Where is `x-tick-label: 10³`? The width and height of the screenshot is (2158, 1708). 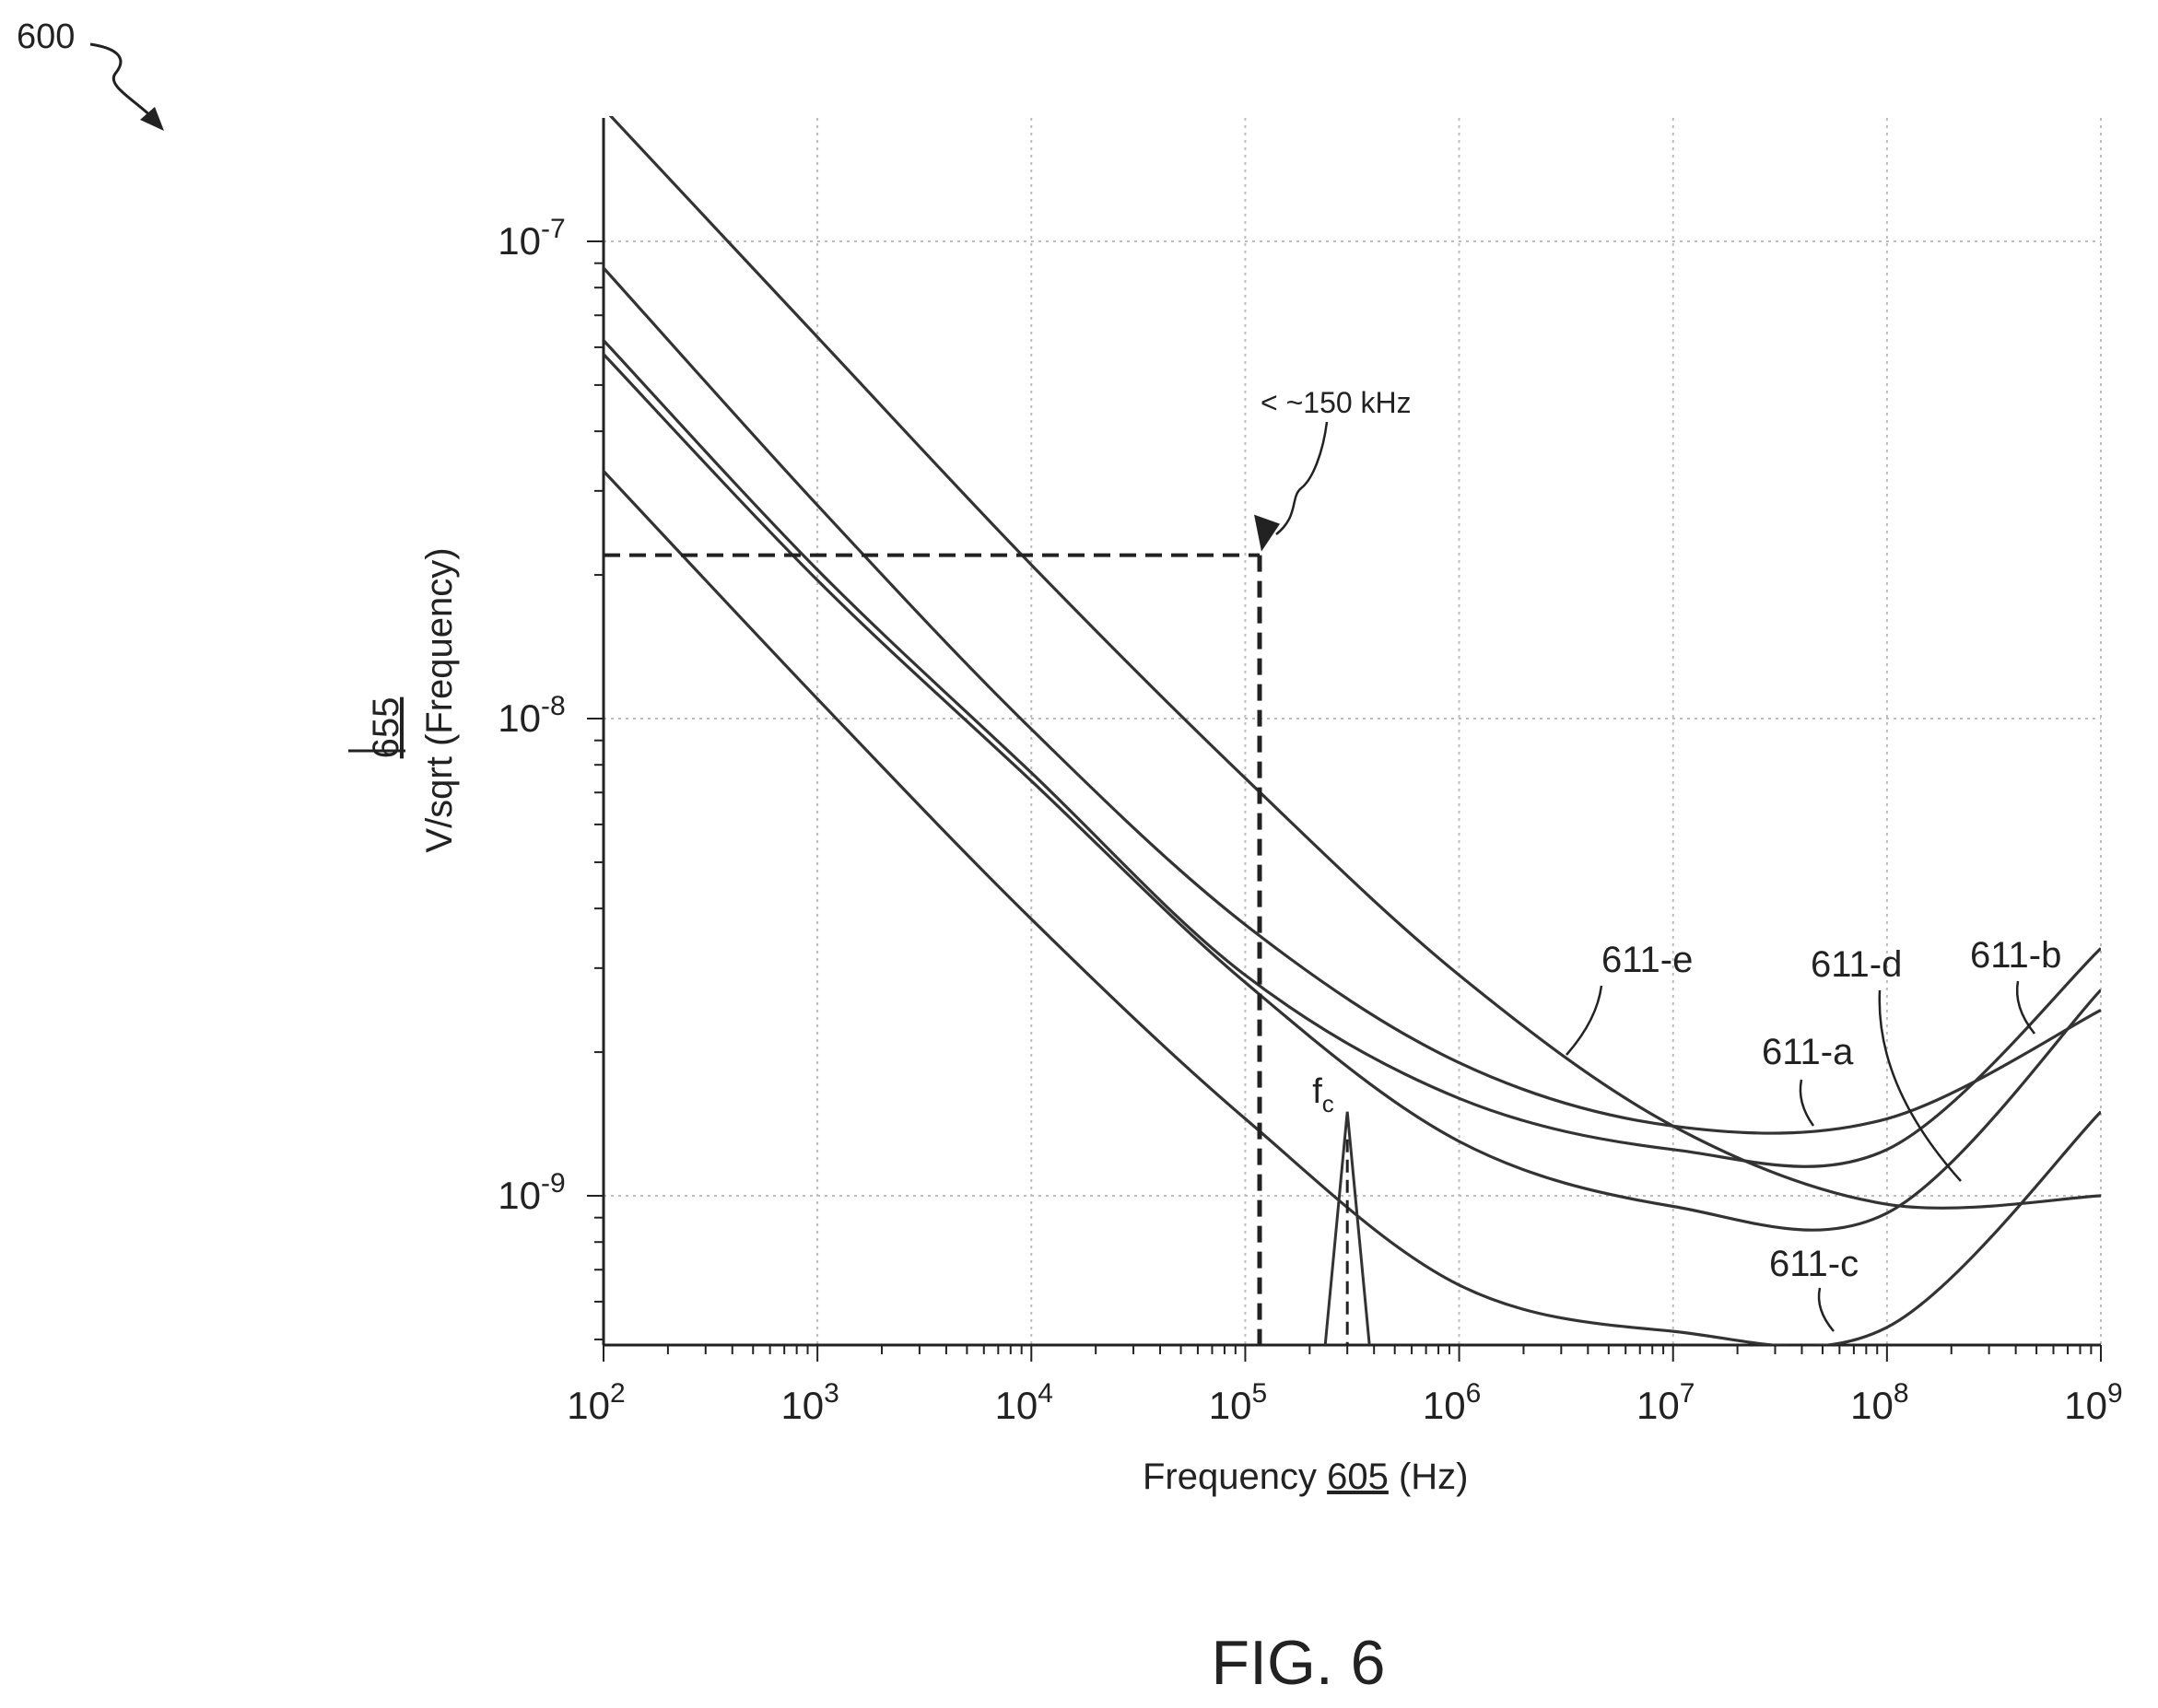 x-tick-label: 10³ is located at coordinates (810, 1402).